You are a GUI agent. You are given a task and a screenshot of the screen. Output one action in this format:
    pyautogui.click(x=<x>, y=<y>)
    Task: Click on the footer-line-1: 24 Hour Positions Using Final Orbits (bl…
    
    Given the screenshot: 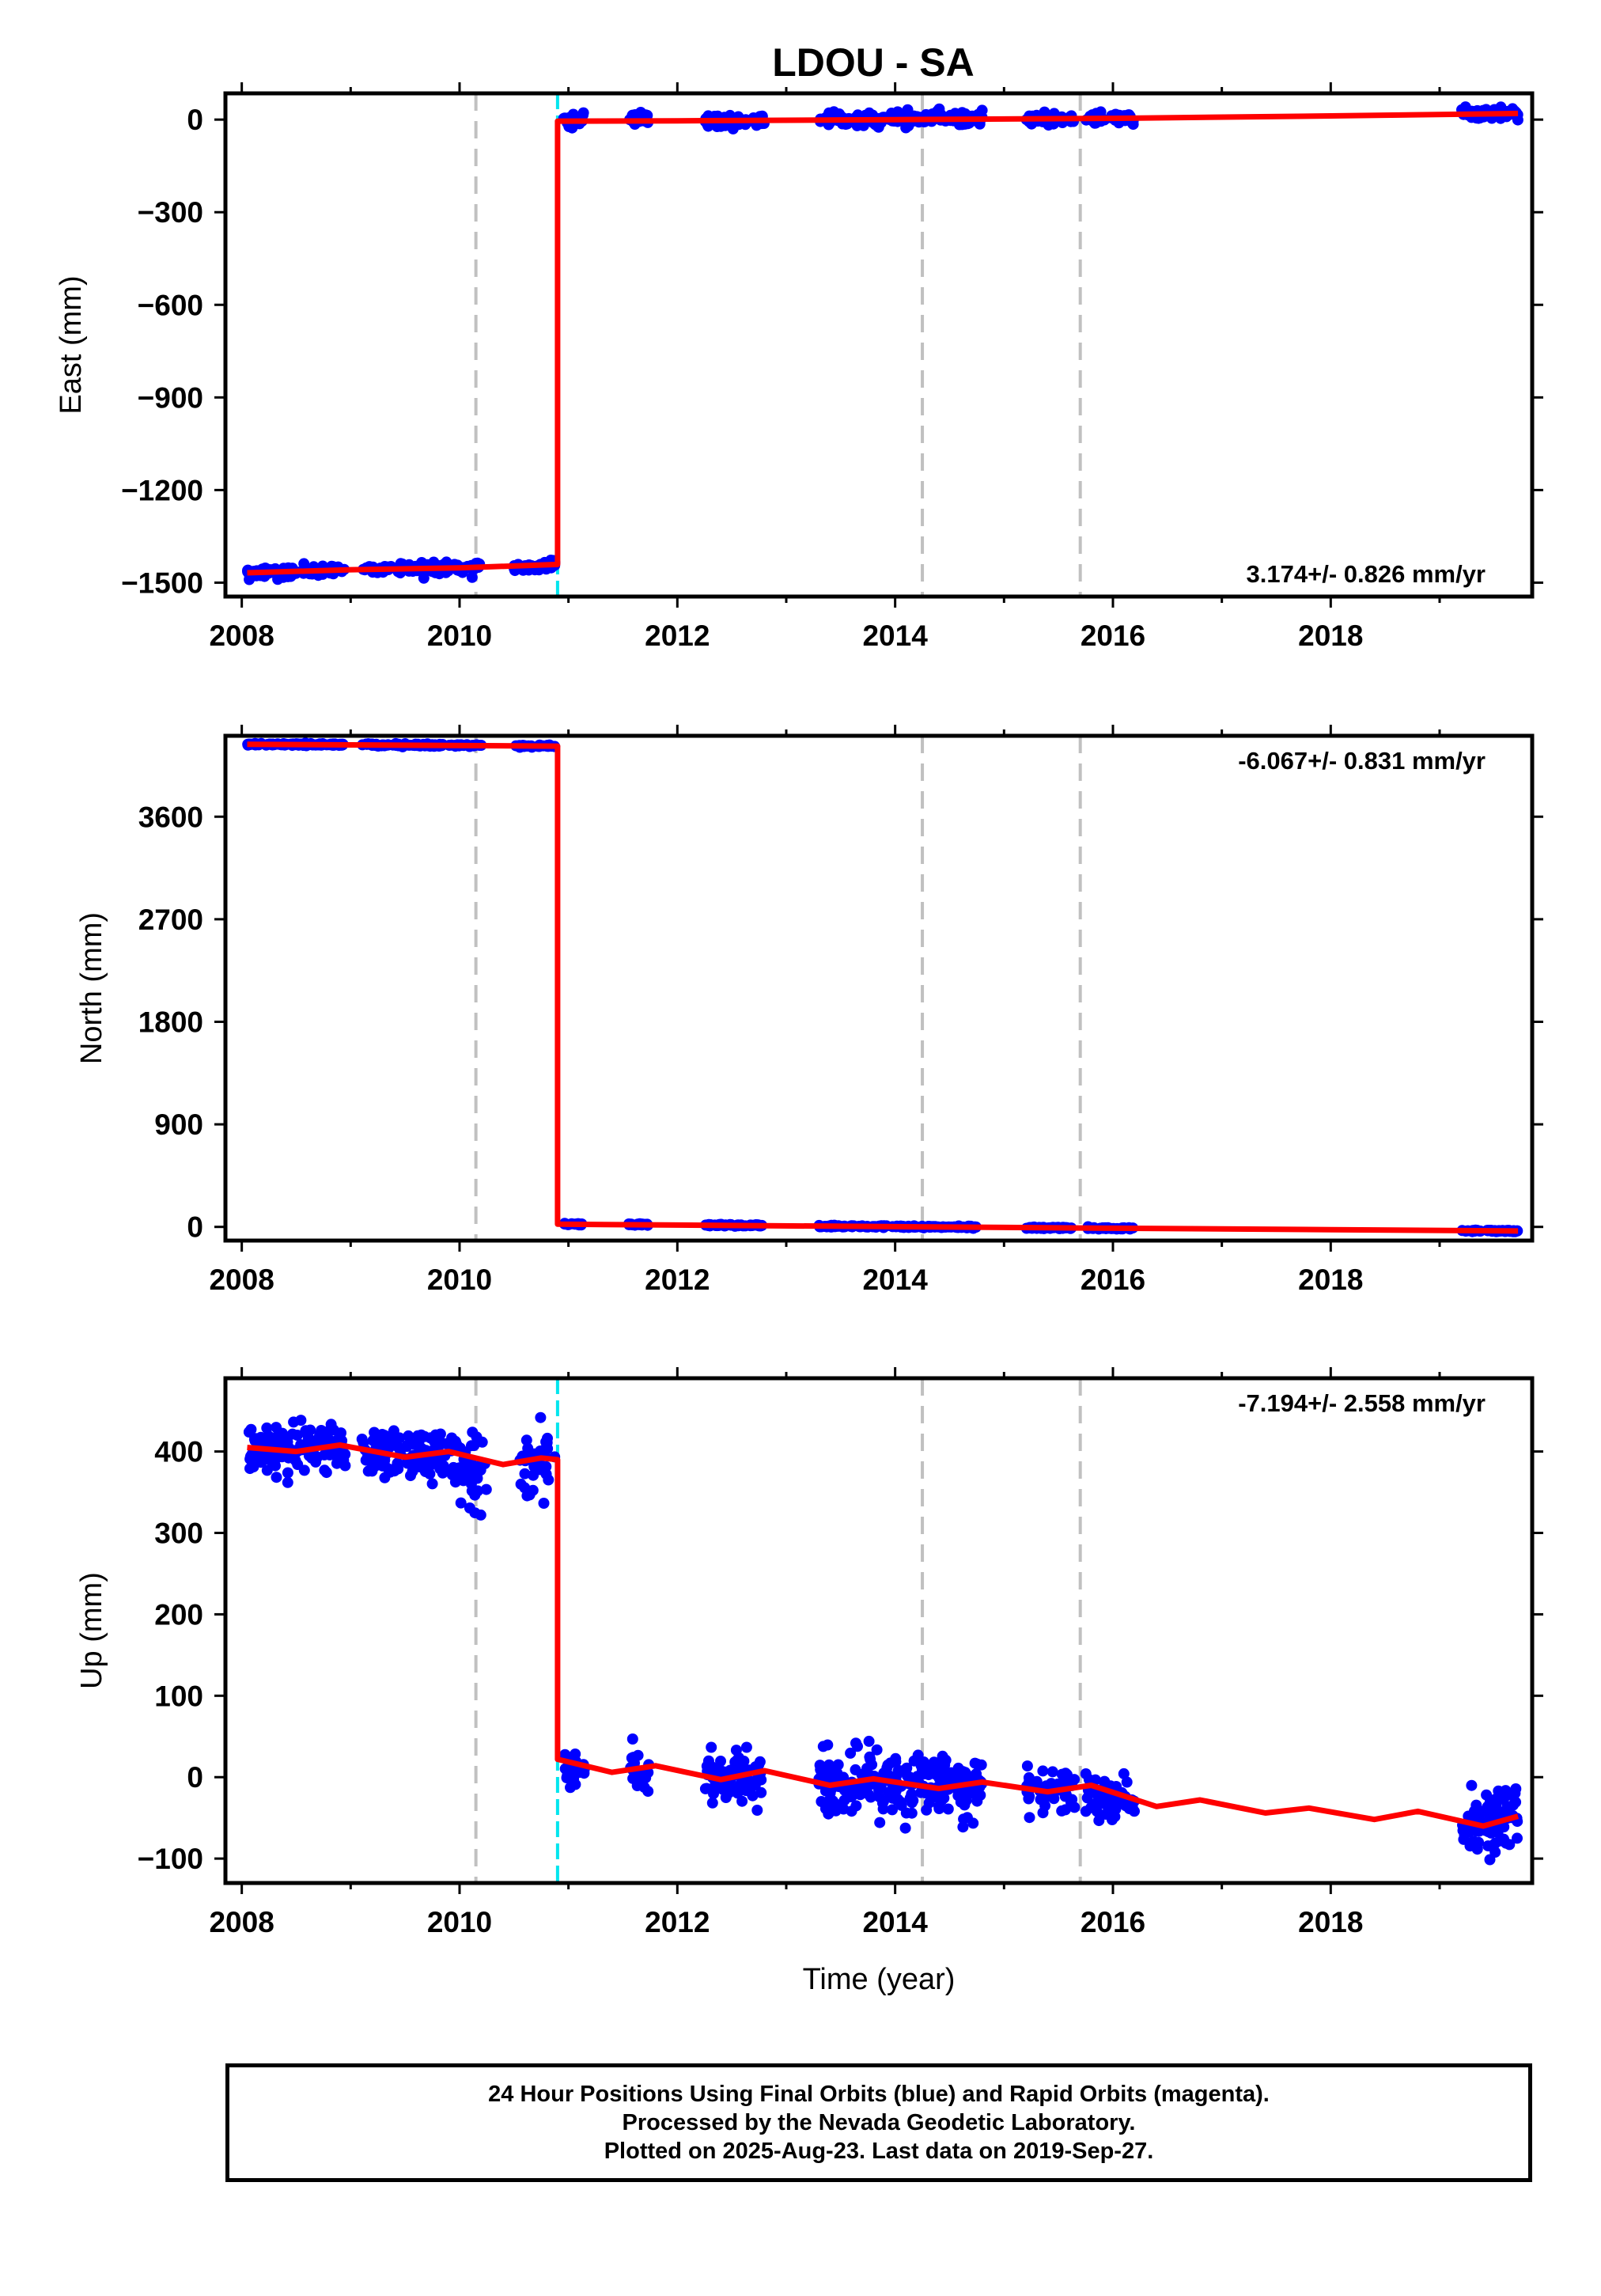 What is the action you would take?
    pyautogui.click(x=879, y=2094)
    